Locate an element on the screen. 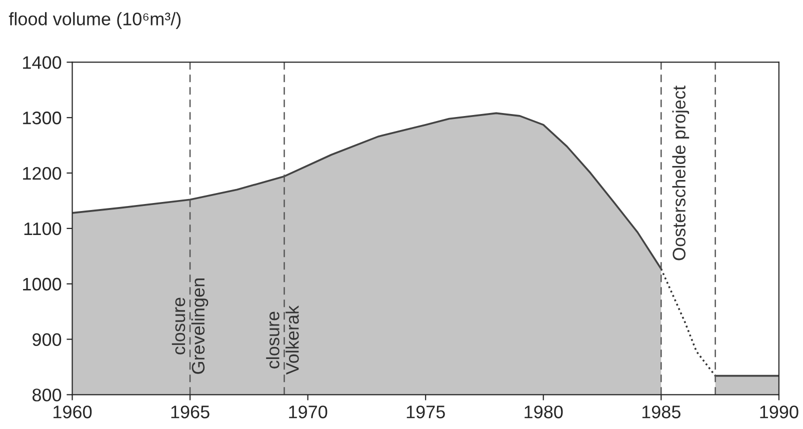 The image size is (803, 429). y-tick-label: 1100 is located at coordinates (43, 229).